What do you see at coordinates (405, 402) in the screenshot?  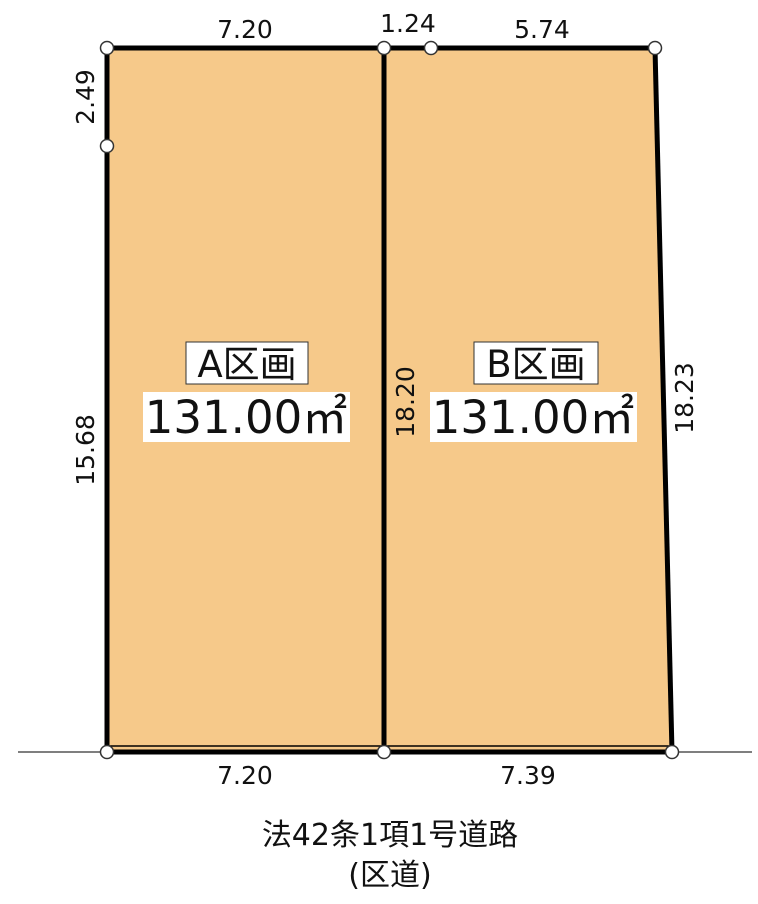 I see `dim-middle: 18.20` at bounding box center [405, 402].